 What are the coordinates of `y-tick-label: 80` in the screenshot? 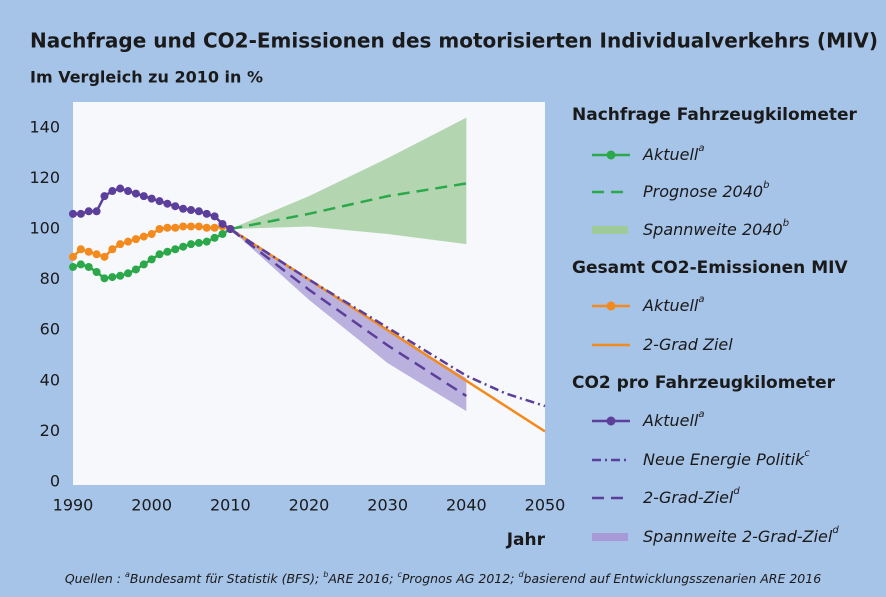 It's located at (50, 278).